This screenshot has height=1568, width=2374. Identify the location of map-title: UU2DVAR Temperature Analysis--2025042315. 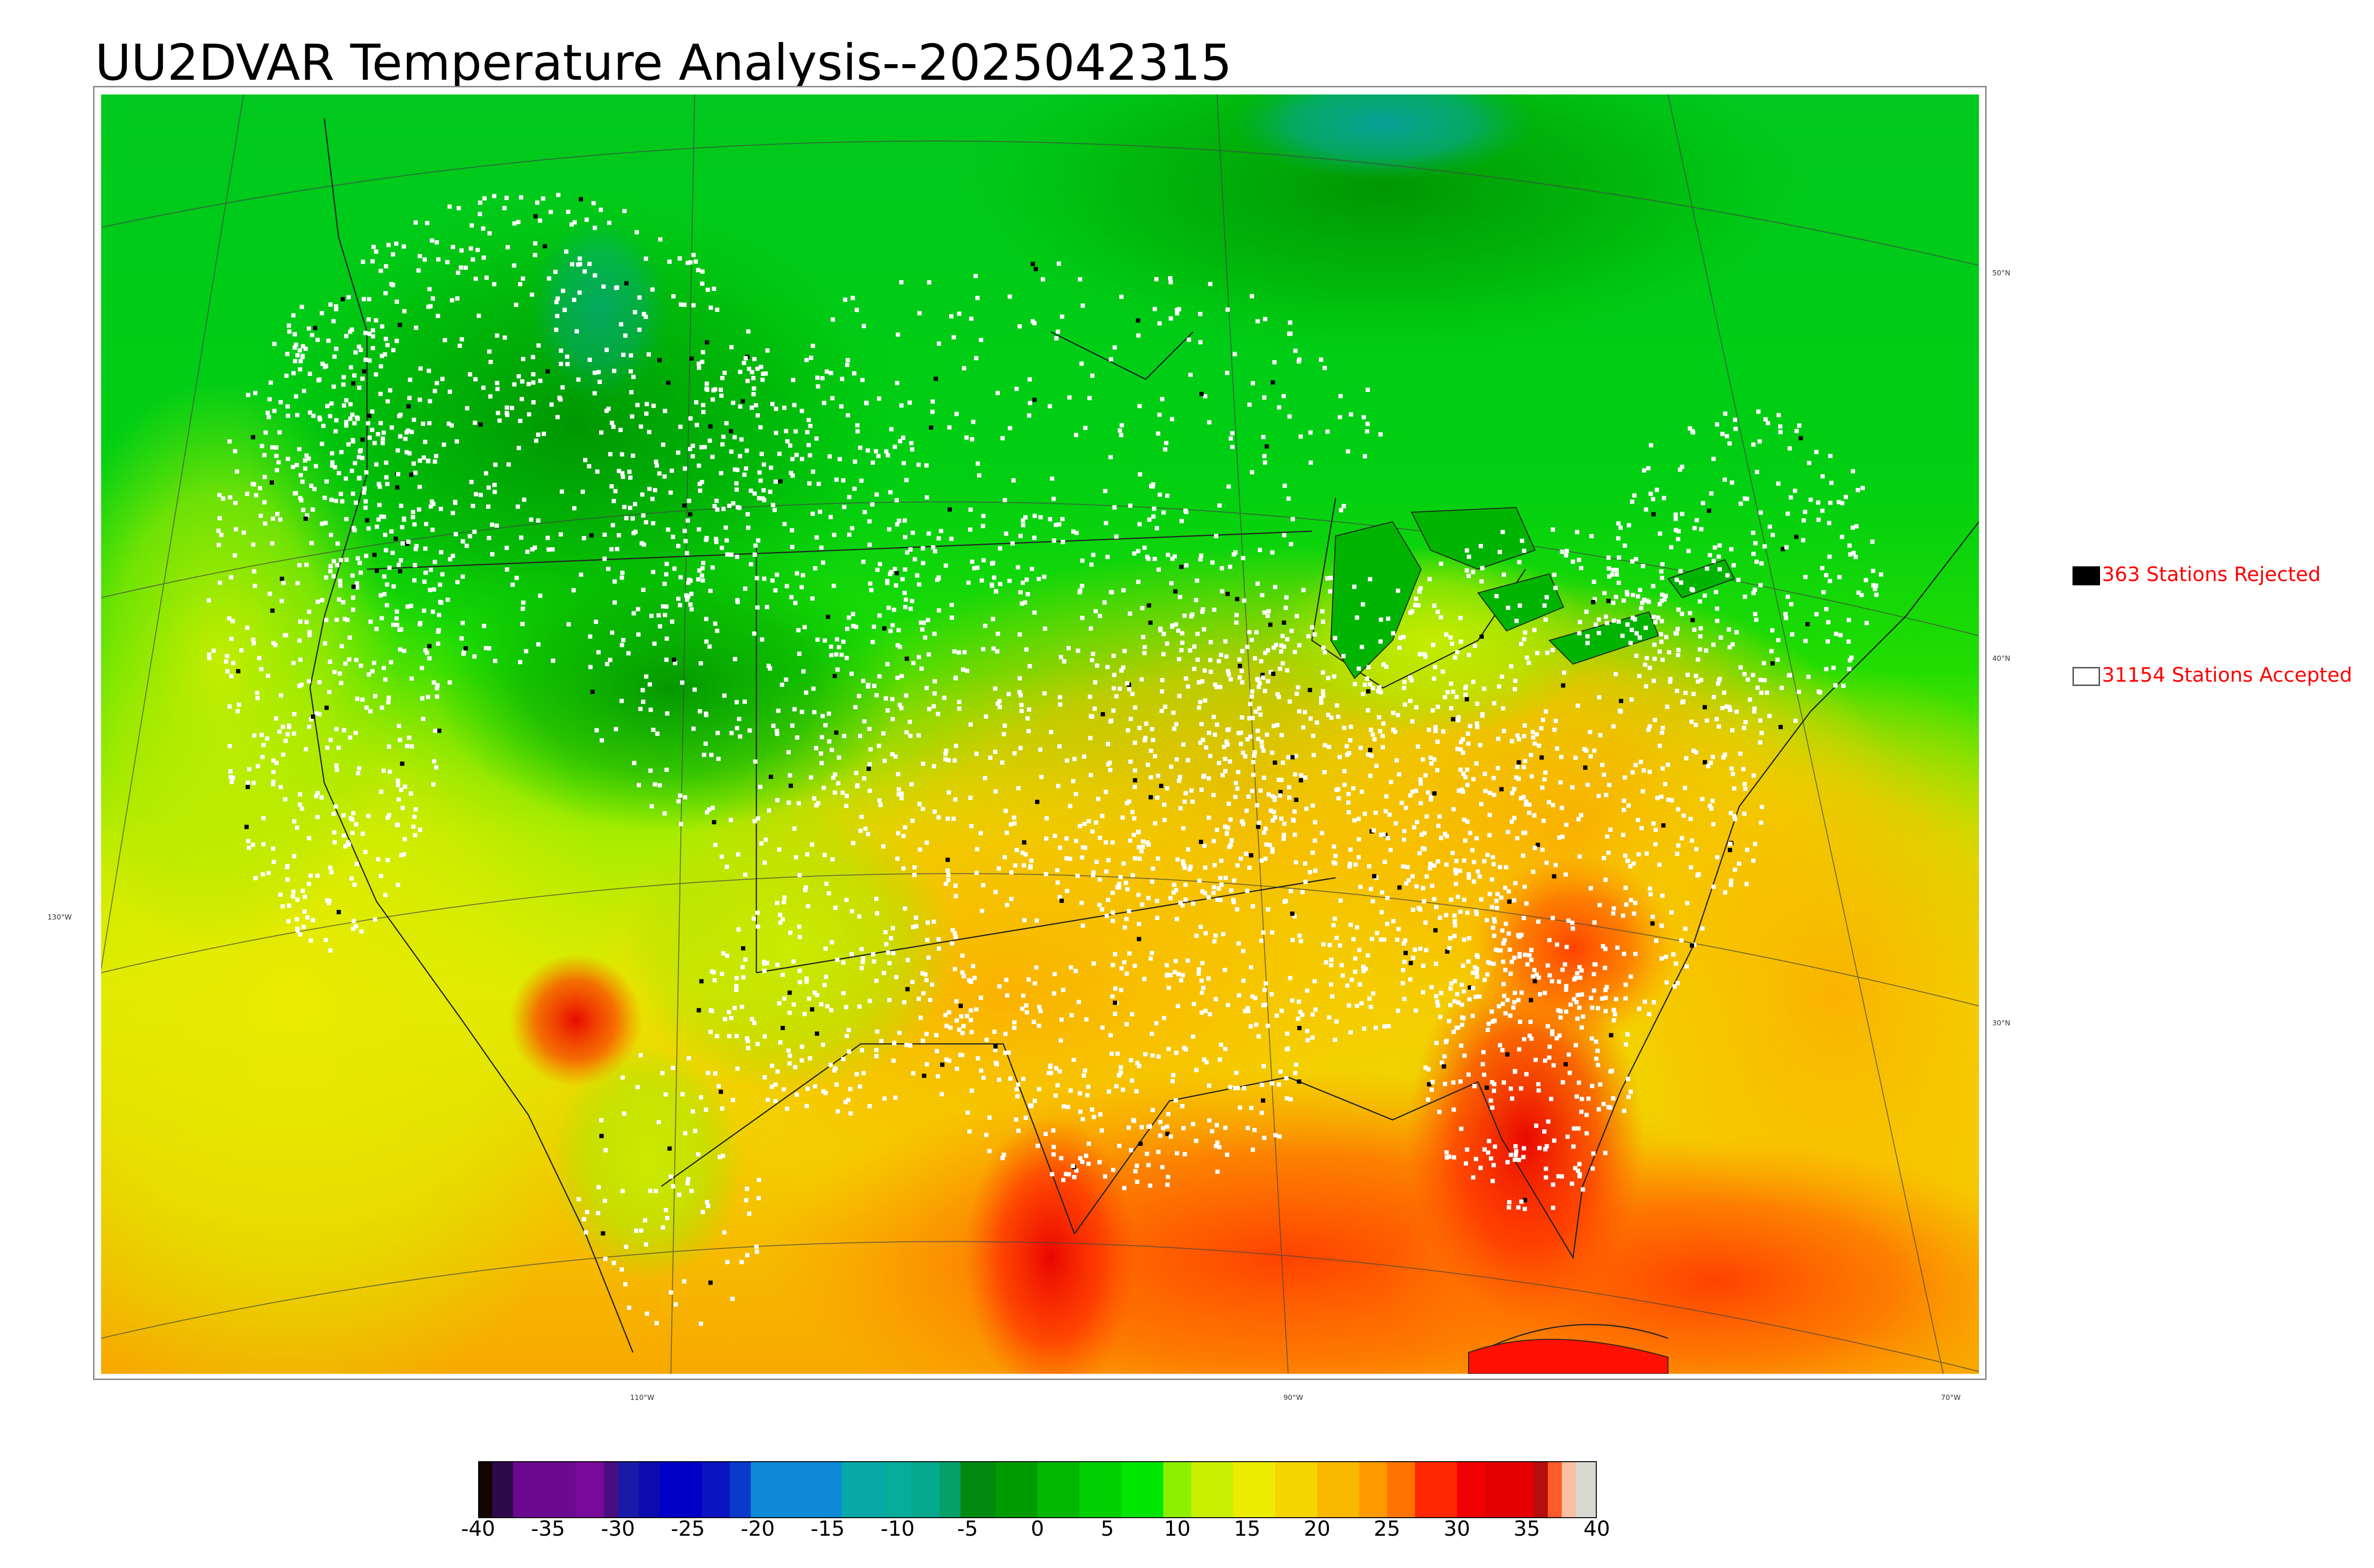
(663, 63).